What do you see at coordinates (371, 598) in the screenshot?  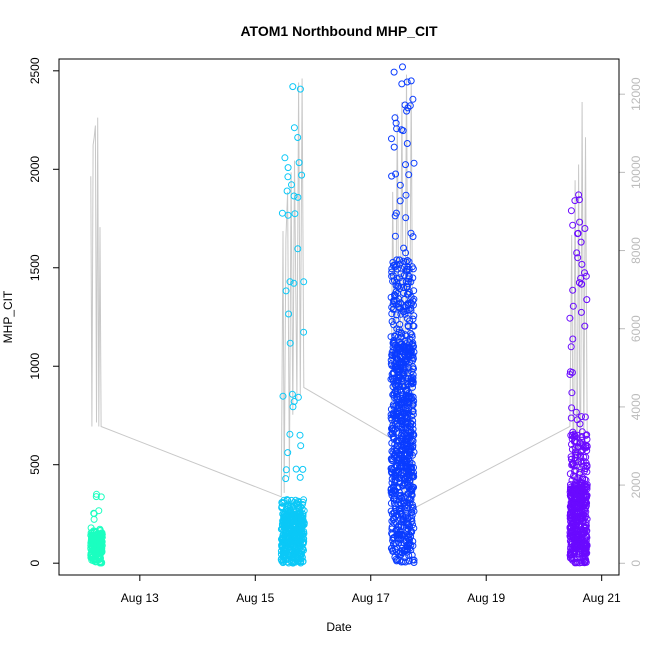 I see `x-tick-label: Aug 17` at bounding box center [371, 598].